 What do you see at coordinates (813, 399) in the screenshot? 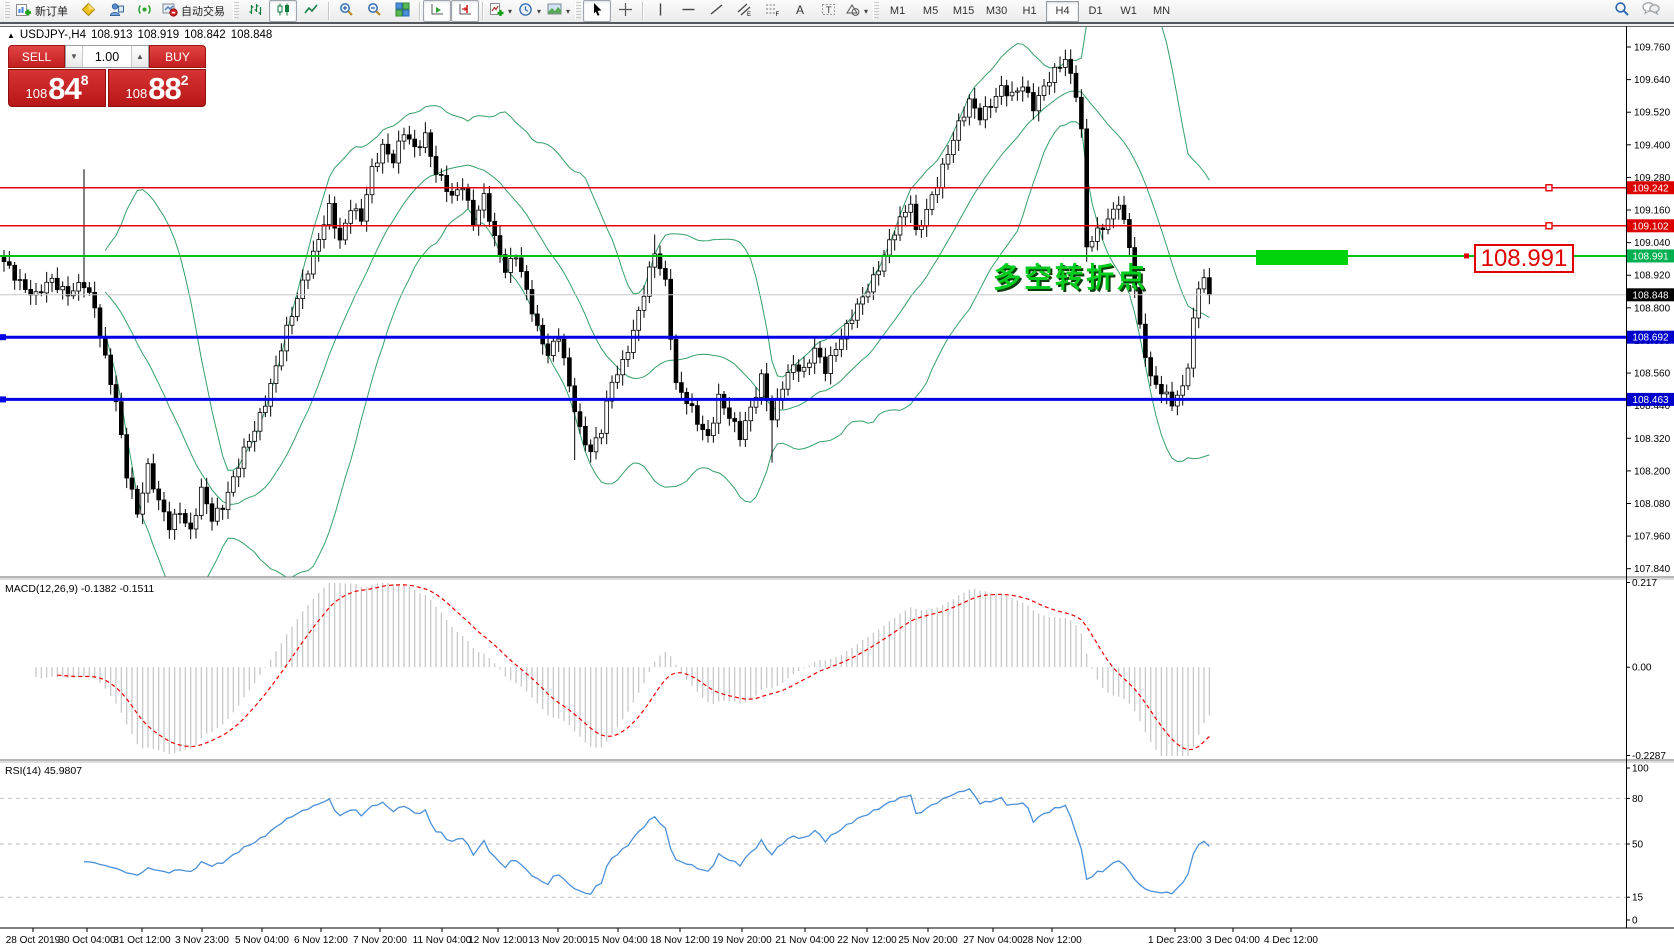
I see `horizontal-line-108.463` at bounding box center [813, 399].